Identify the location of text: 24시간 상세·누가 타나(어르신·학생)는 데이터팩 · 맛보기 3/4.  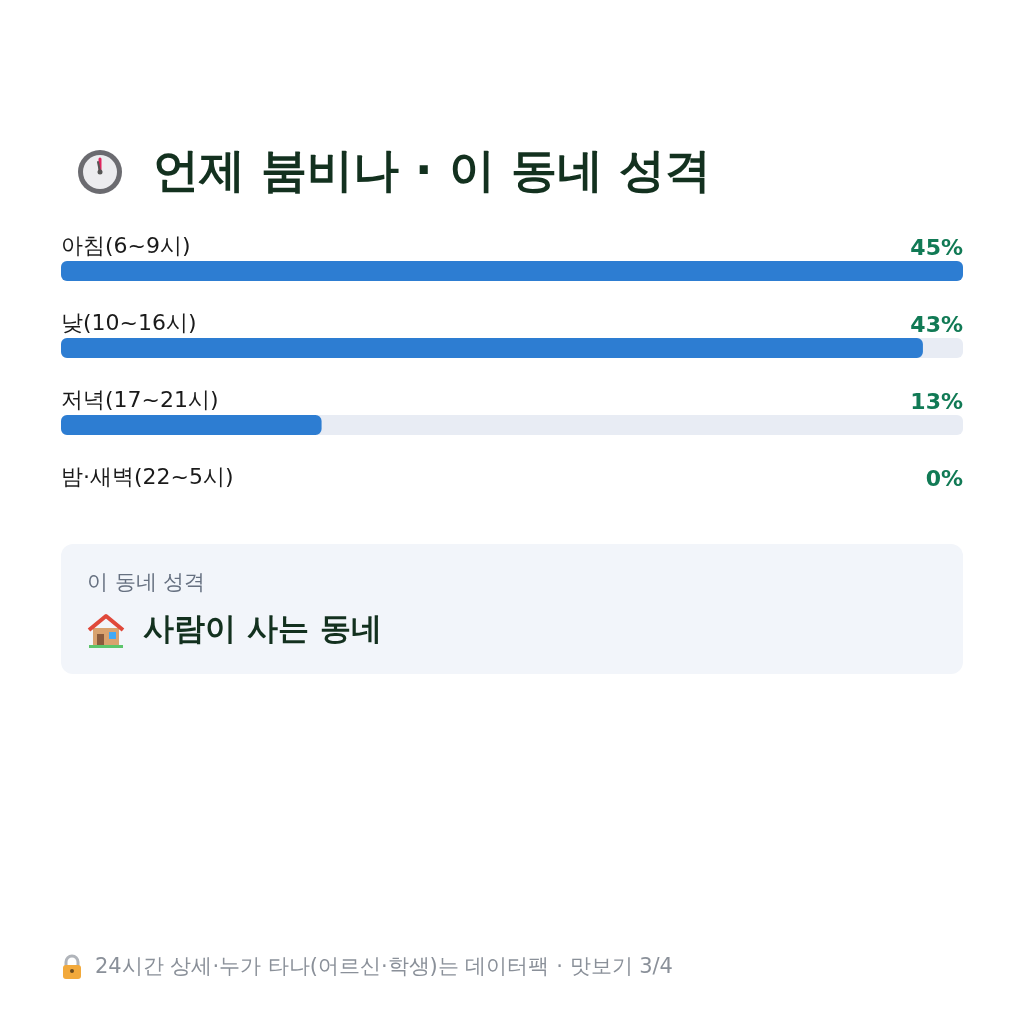
(384, 966).